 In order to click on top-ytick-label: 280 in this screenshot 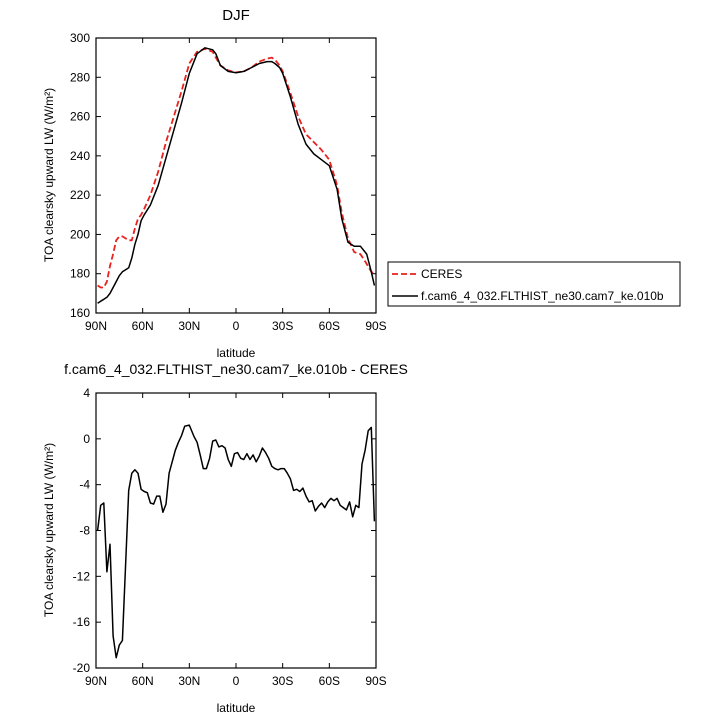, I will do `click(80, 77)`.